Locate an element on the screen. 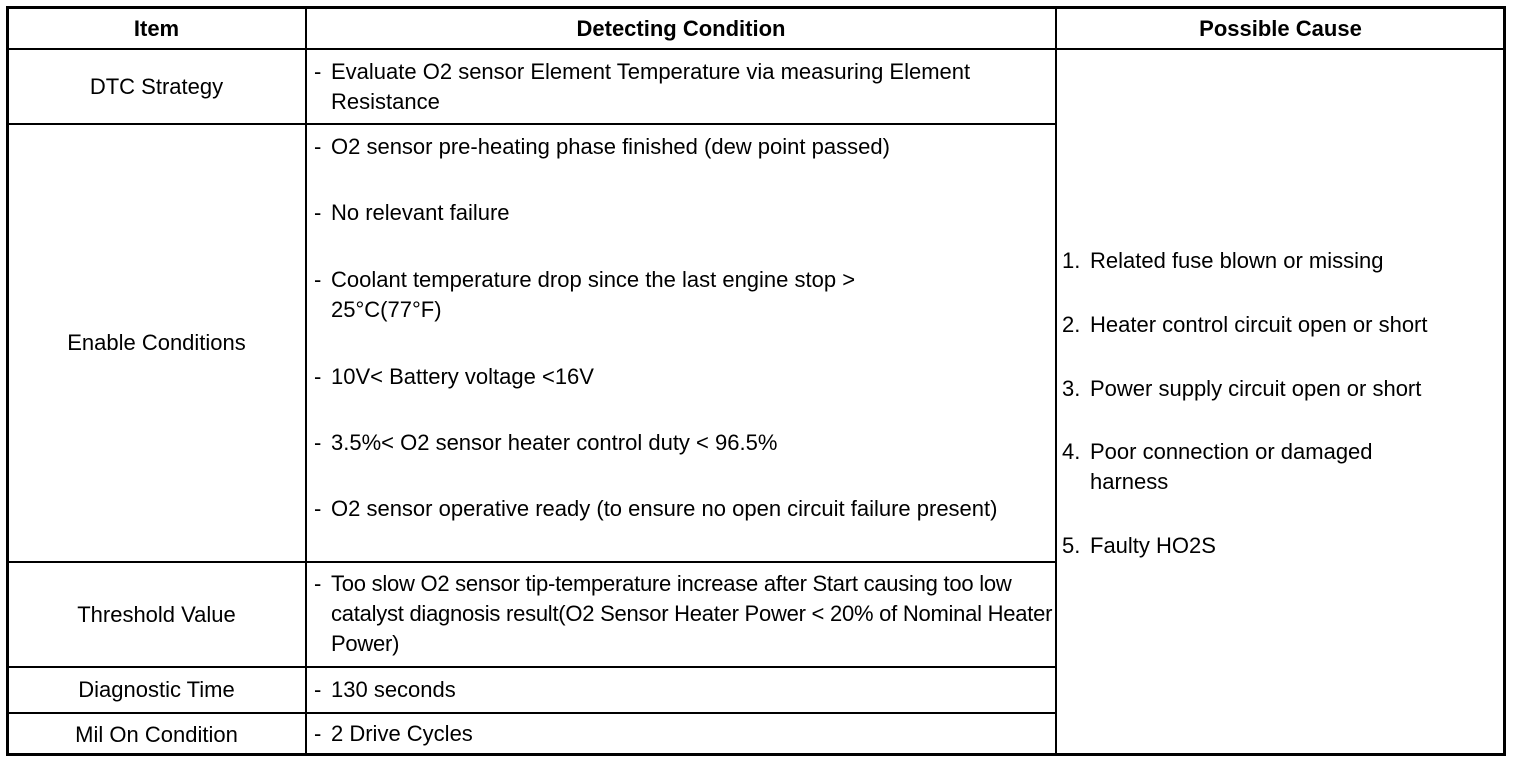 The image size is (1520, 764). cause-number: 3. is located at coordinates (1071, 388).